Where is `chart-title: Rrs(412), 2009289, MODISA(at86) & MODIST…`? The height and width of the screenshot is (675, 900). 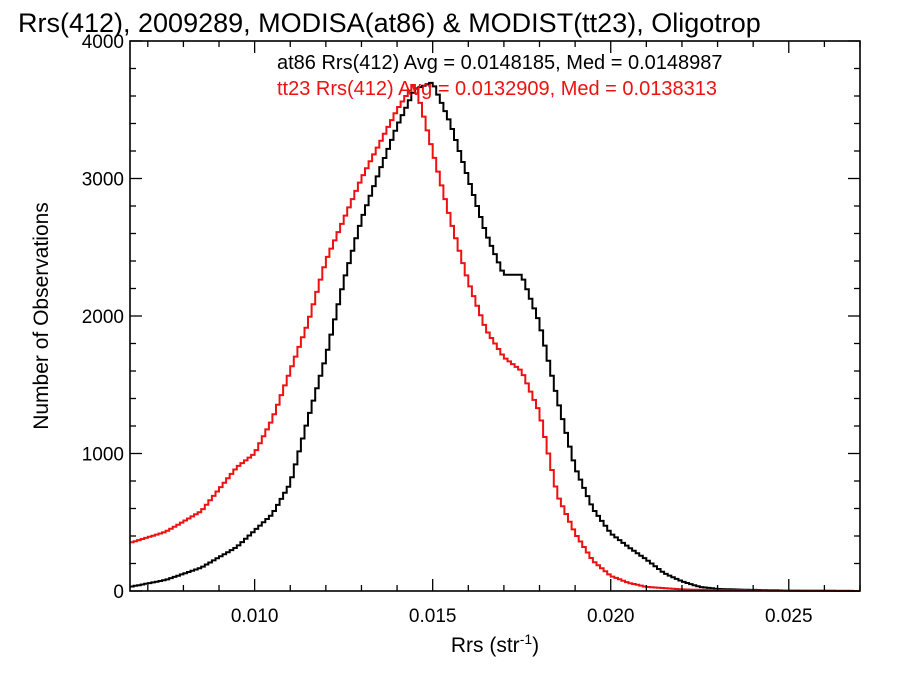 chart-title: Rrs(412), 2009289, MODISA(at86) & MODIST… is located at coordinates (389, 23).